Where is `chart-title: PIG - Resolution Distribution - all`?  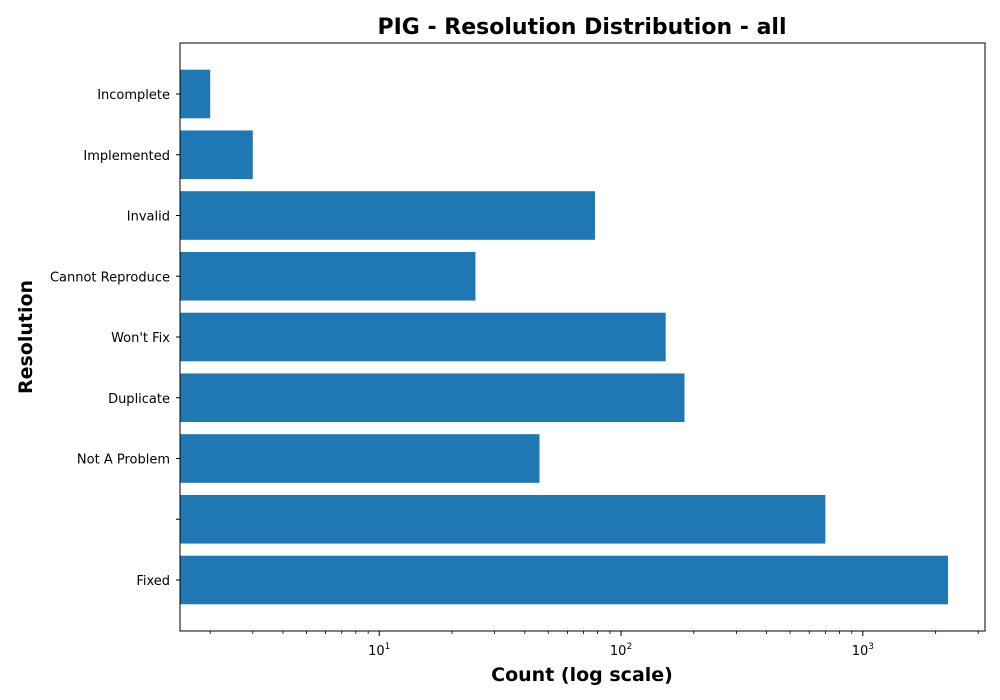
chart-title: PIG - Resolution Distribution - all is located at coordinates (581, 27).